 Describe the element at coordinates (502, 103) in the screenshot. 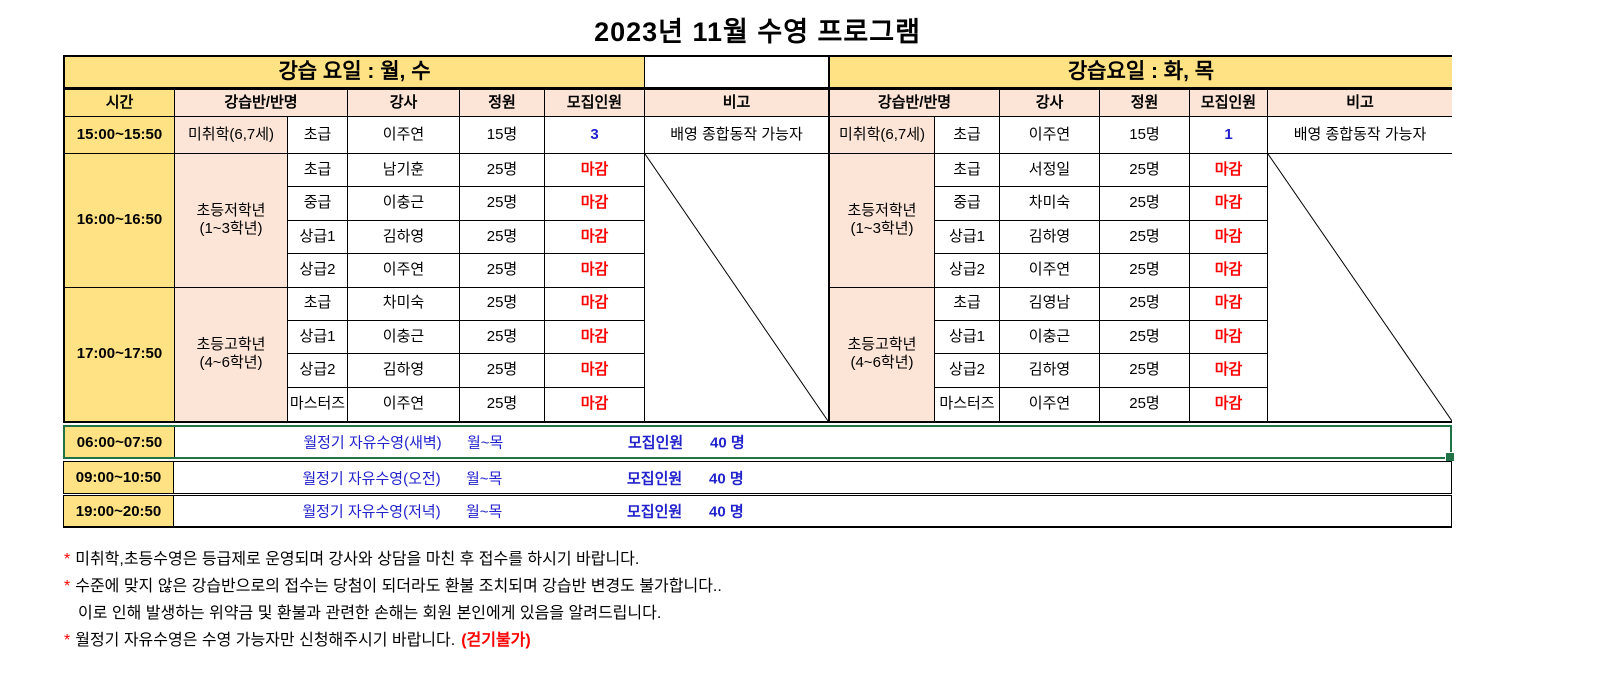

I see `col-header-capacity-left: 정원` at that location.